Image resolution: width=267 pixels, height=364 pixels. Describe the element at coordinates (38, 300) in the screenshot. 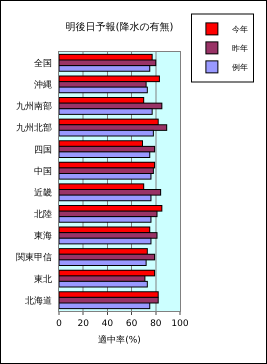

I see `y-tick-label: 北海道` at that location.